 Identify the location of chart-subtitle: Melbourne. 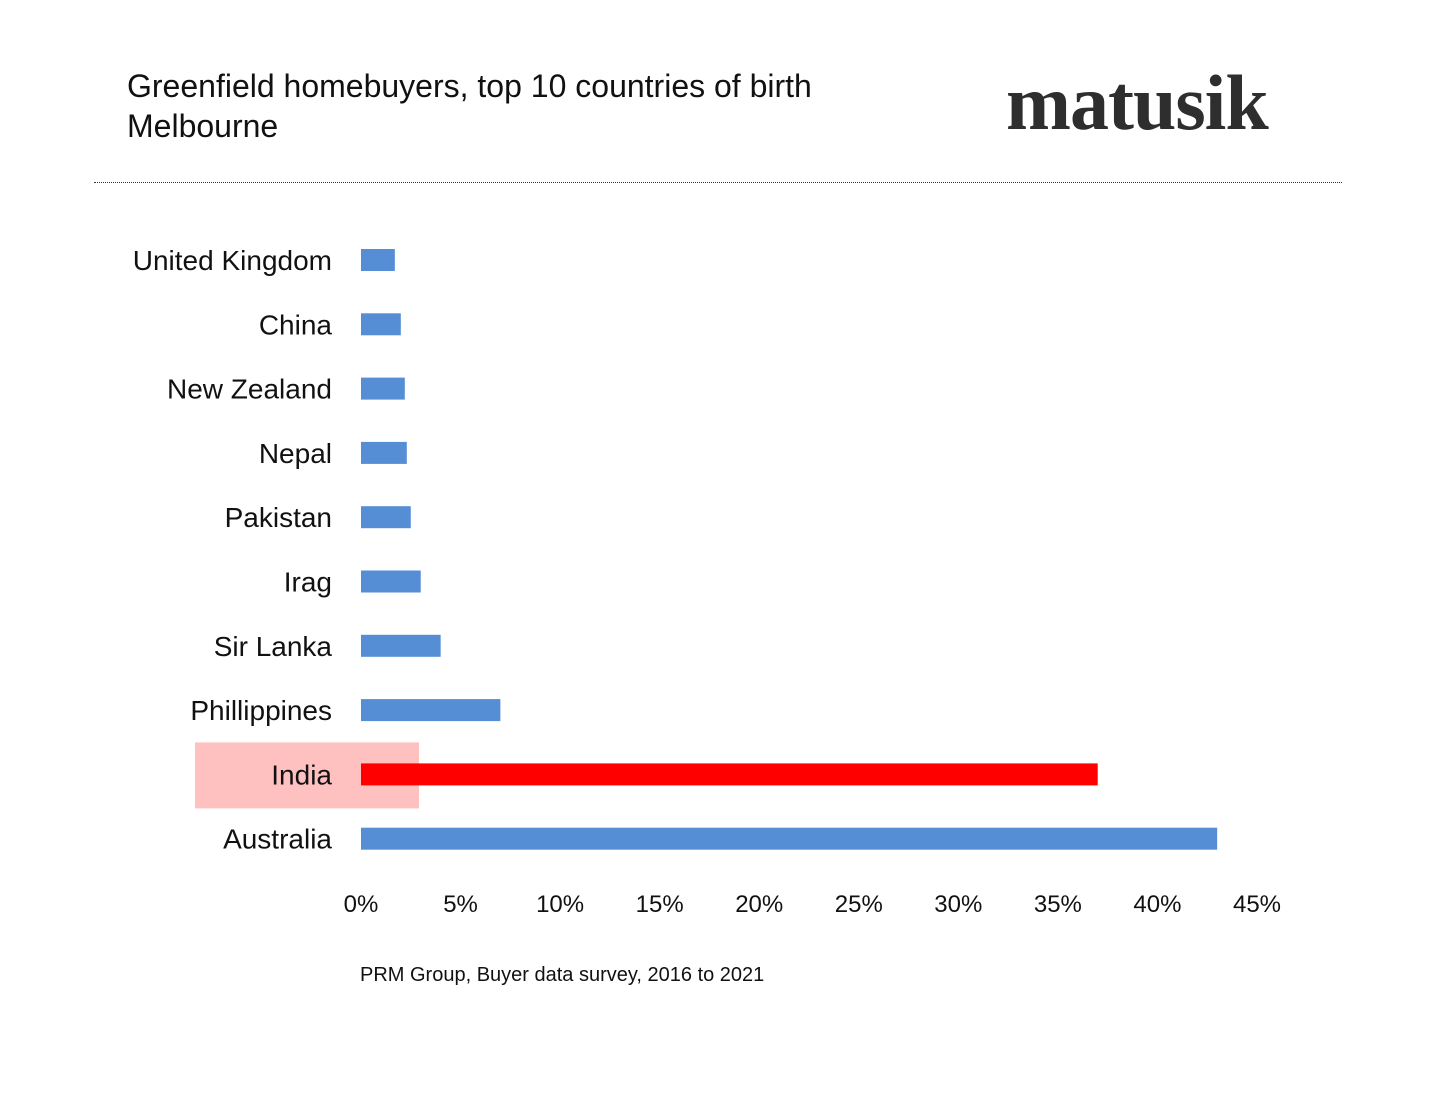
(203, 126).